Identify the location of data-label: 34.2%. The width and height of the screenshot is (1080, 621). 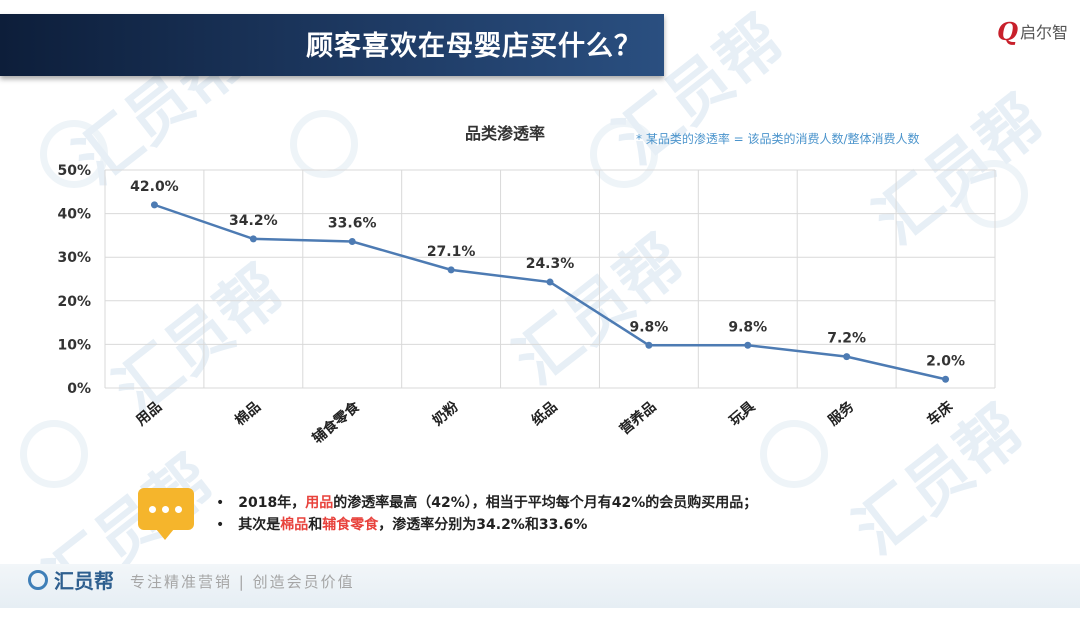
(253, 221).